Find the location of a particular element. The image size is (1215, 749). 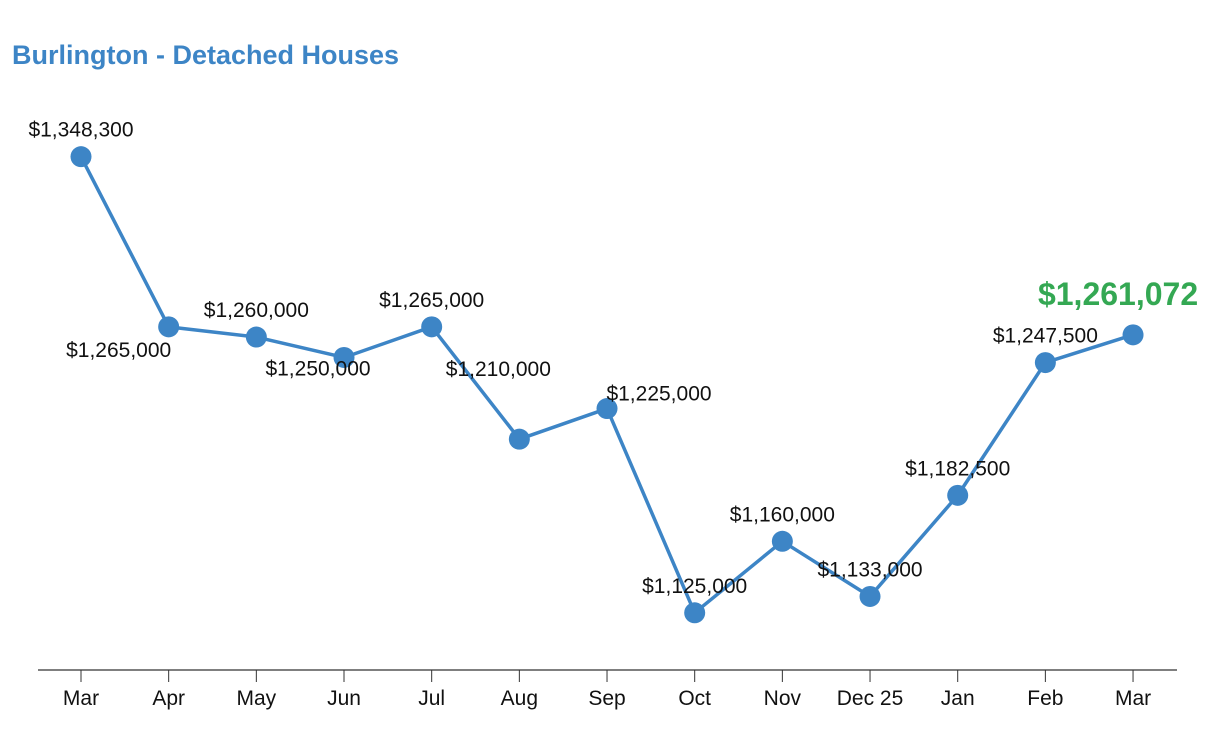

data-label: $1,225,000 is located at coordinates (658, 394).